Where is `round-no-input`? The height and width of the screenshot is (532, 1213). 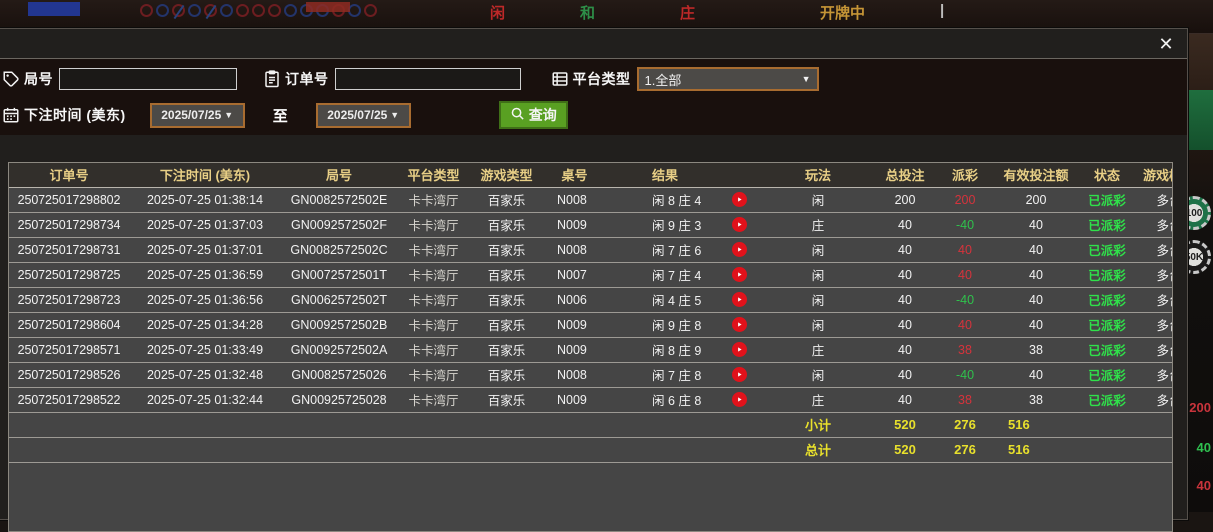
round-no-input is located at coordinates (148, 79).